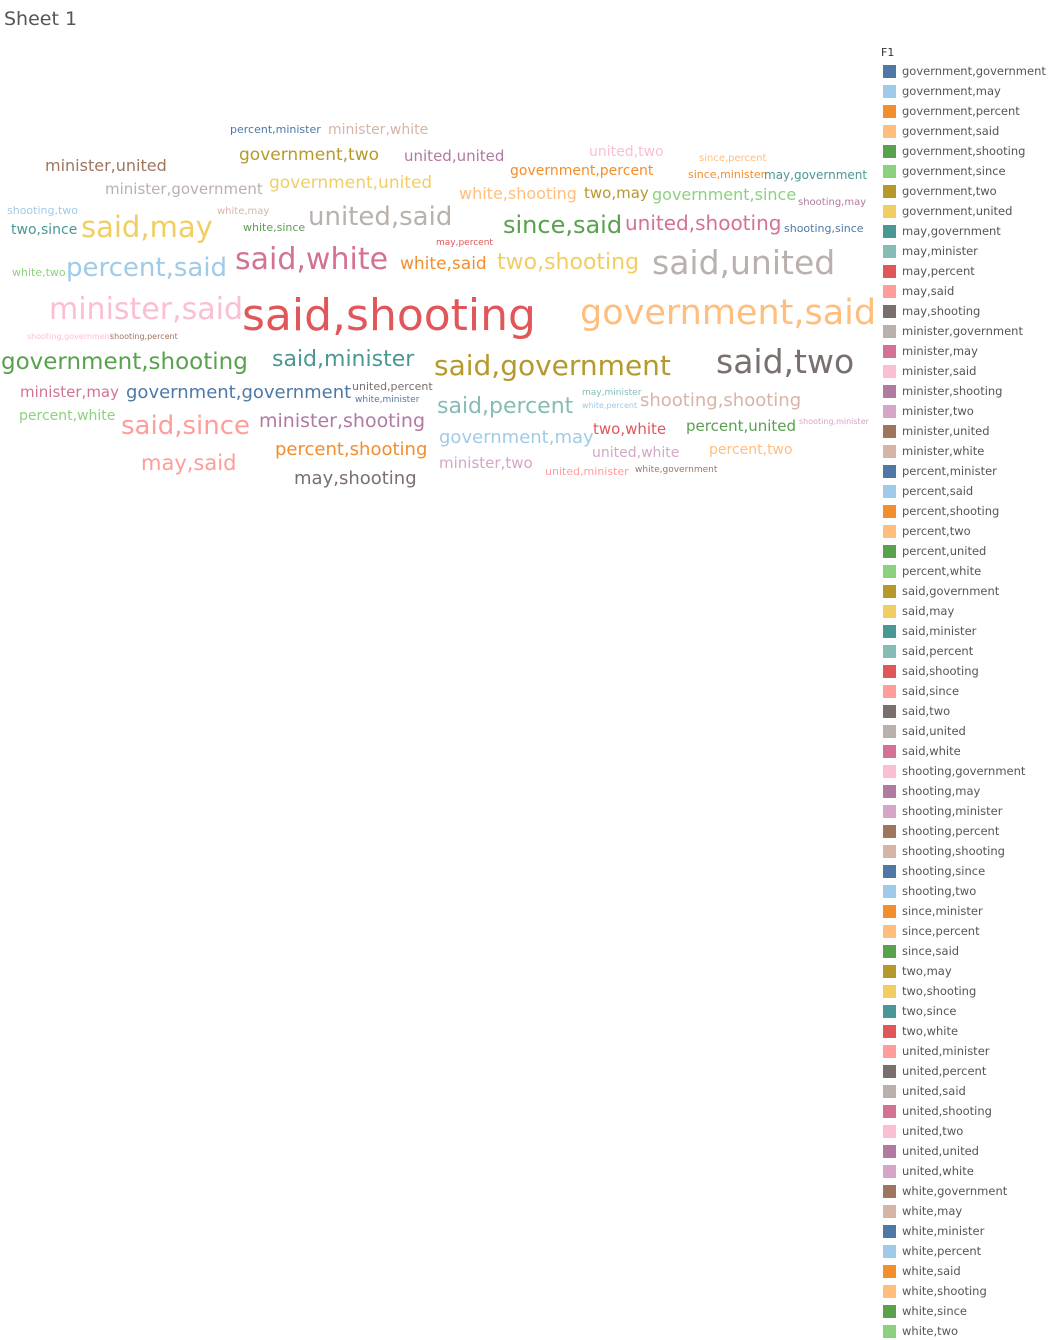 The height and width of the screenshot is (1340, 1048). What do you see at coordinates (189, 463) in the screenshot?
I see `word-may-said: may,said` at bounding box center [189, 463].